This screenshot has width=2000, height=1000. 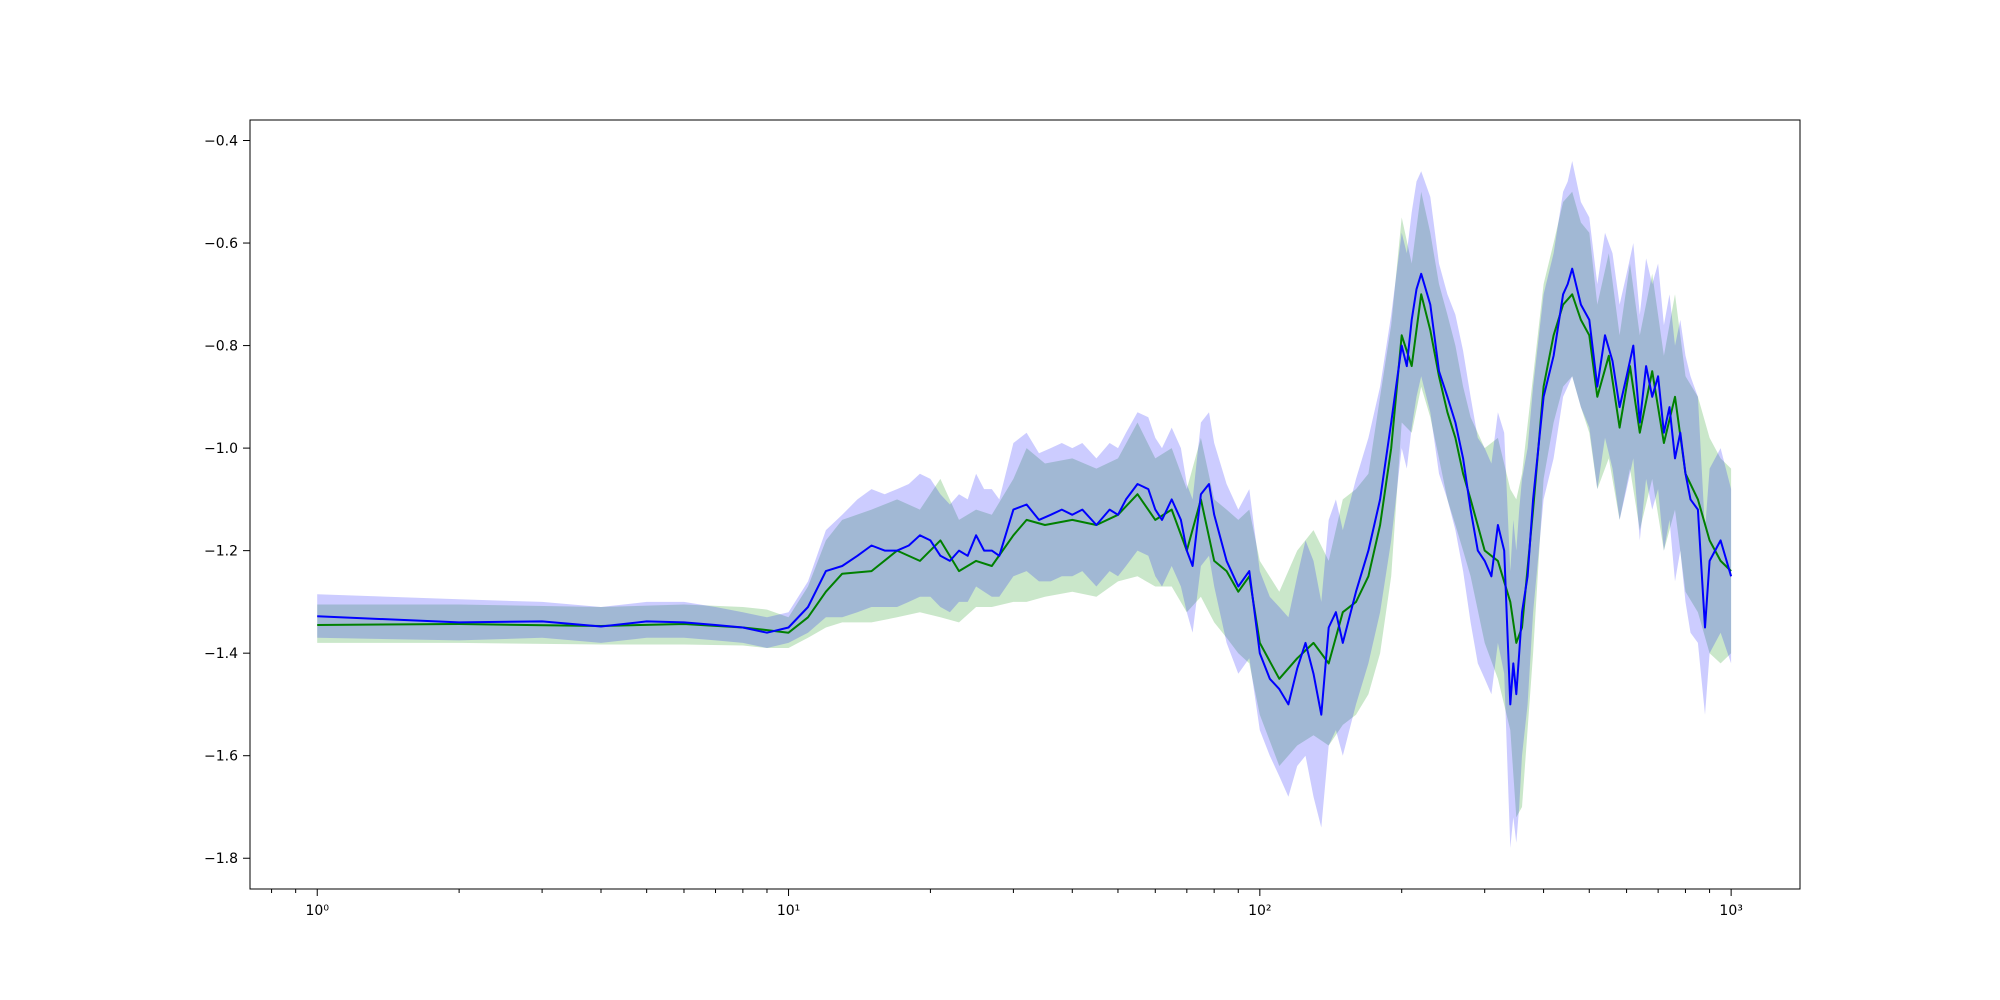 I want to click on y-tick-label: −0.4, so click(x=221, y=142).